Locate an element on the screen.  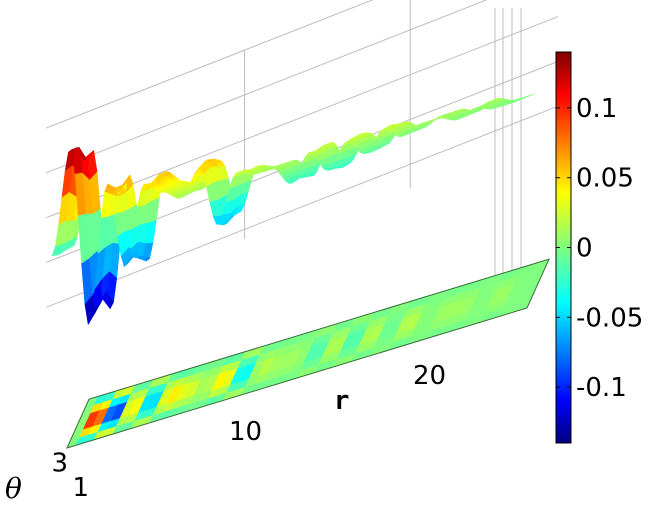
y-tick-label: 3 is located at coordinates (60, 463).